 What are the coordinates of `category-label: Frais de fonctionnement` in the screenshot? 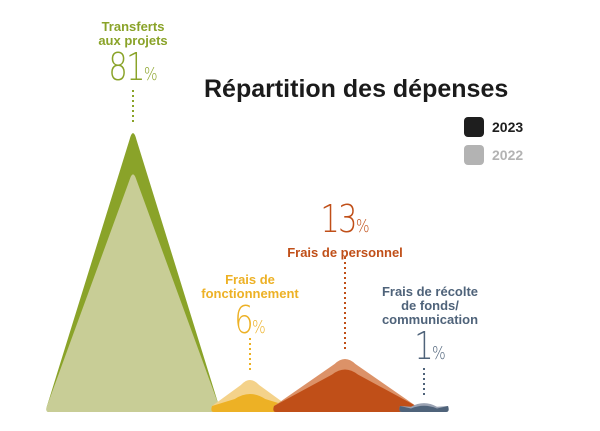 It's located at (250, 286).